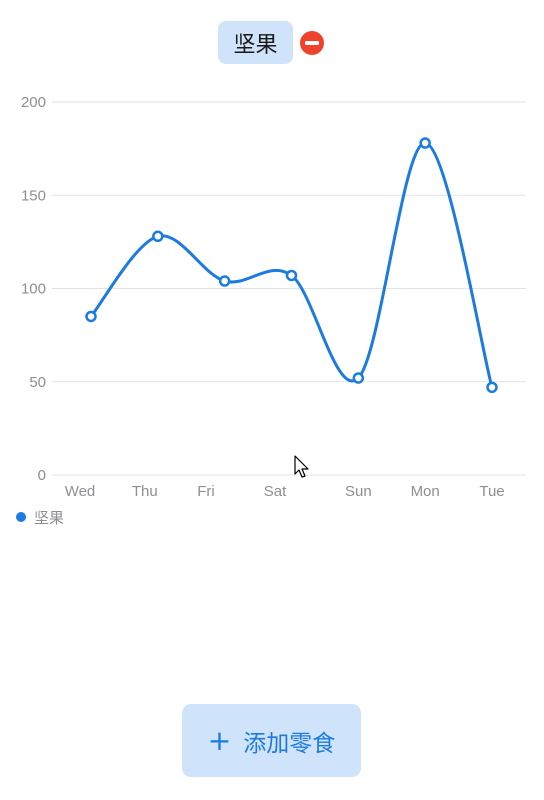 The height and width of the screenshot is (800, 544). What do you see at coordinates (42, 475) in the screenshot?
I see `y-tick-label: 0` at bounding box center [42, 475].